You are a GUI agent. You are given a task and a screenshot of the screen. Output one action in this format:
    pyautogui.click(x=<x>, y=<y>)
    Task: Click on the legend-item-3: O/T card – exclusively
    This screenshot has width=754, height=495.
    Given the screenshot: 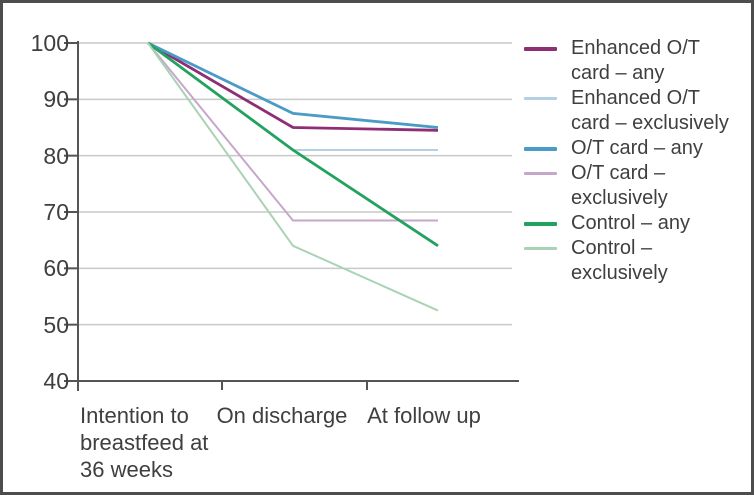 What is the action you would take?
    pyautogui.click(x=636, y=186)
    